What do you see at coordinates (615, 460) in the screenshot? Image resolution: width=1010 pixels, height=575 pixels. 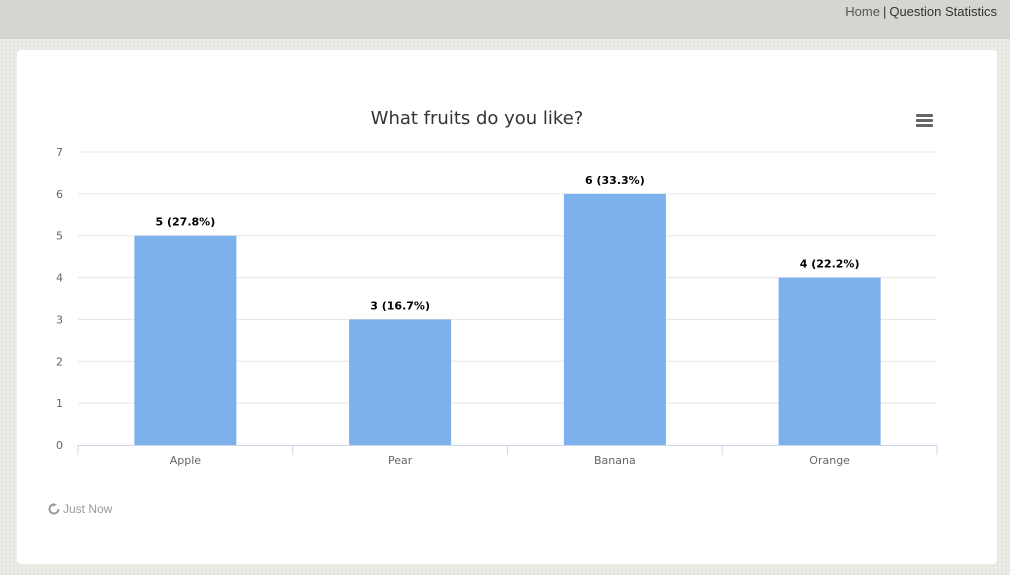 I see `x-tick-label: Banana` at bounding box center [615, 460].